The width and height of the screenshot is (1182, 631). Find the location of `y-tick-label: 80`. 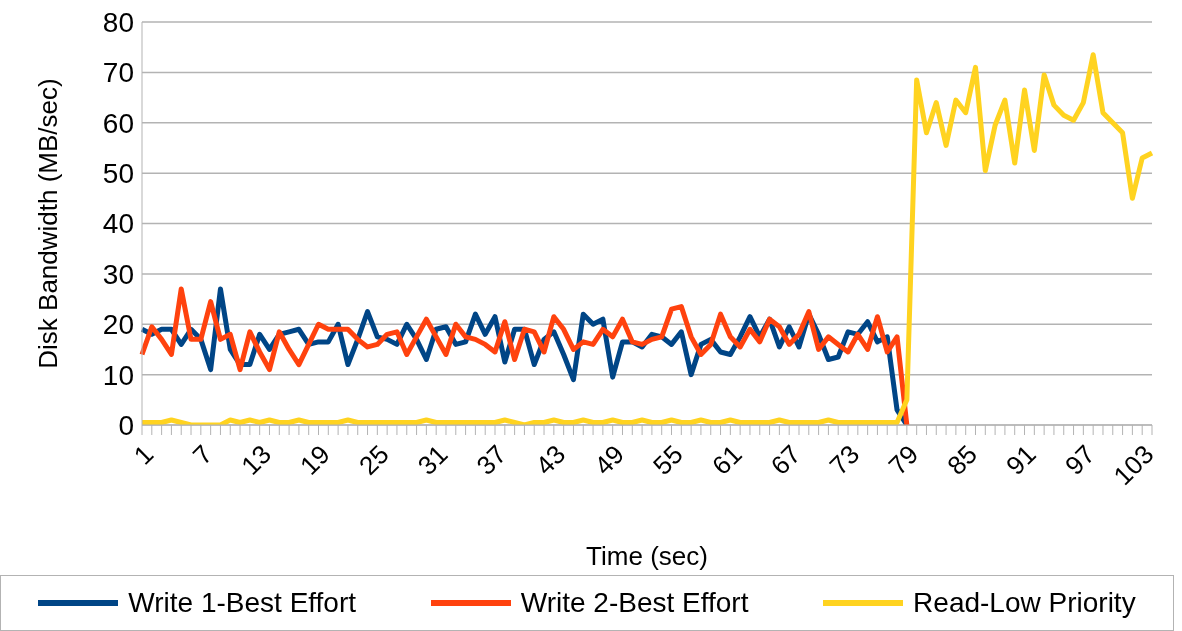

y-tick-label: 80 is located at coordinates (118, 22).